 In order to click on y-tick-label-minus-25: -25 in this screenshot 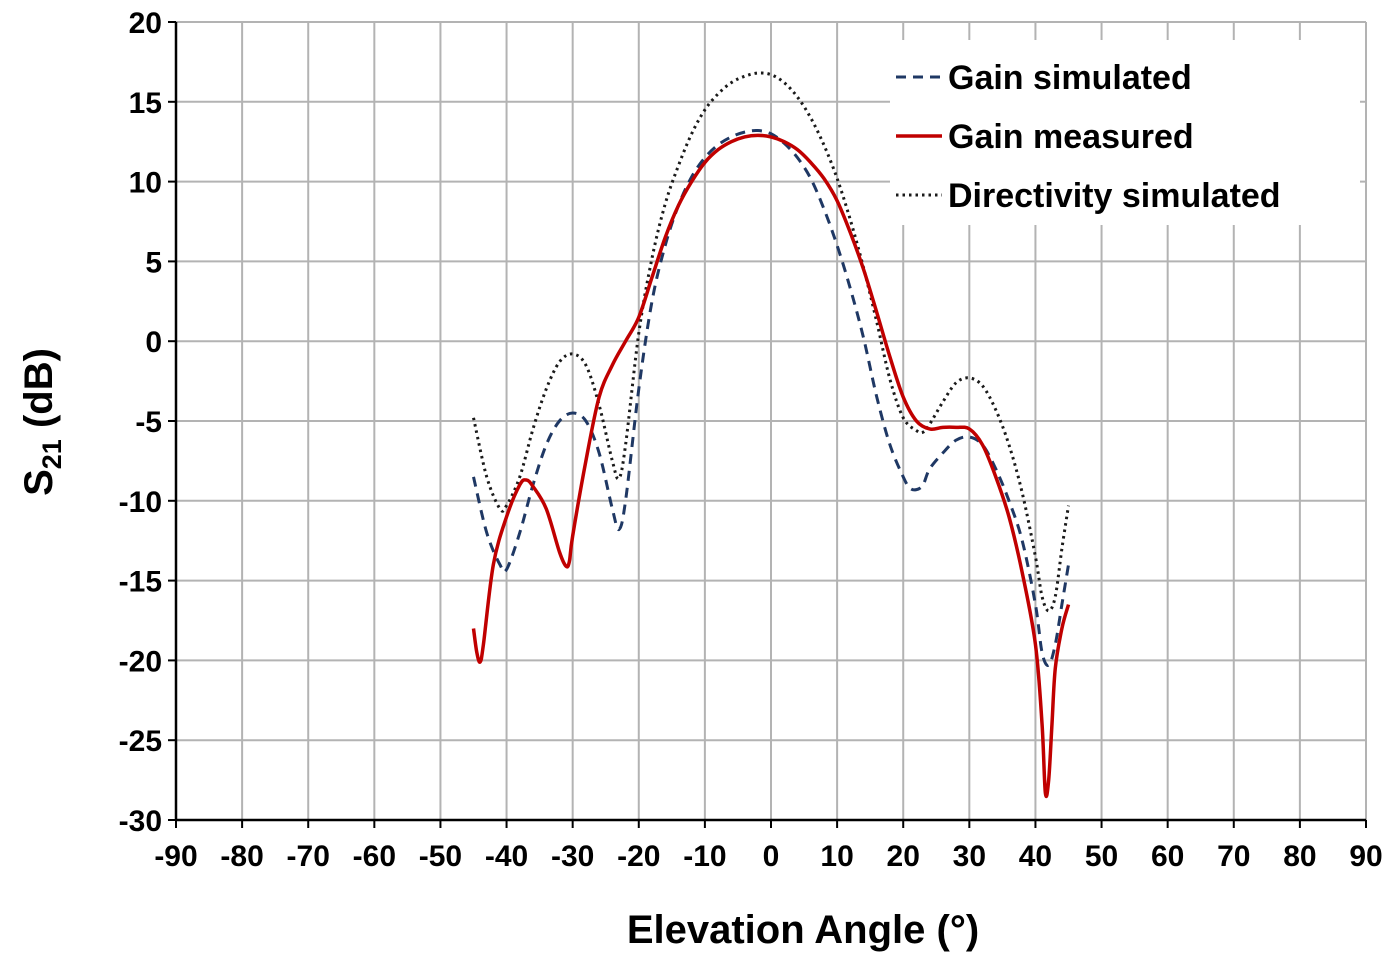, I will do `click(140, 741)`.